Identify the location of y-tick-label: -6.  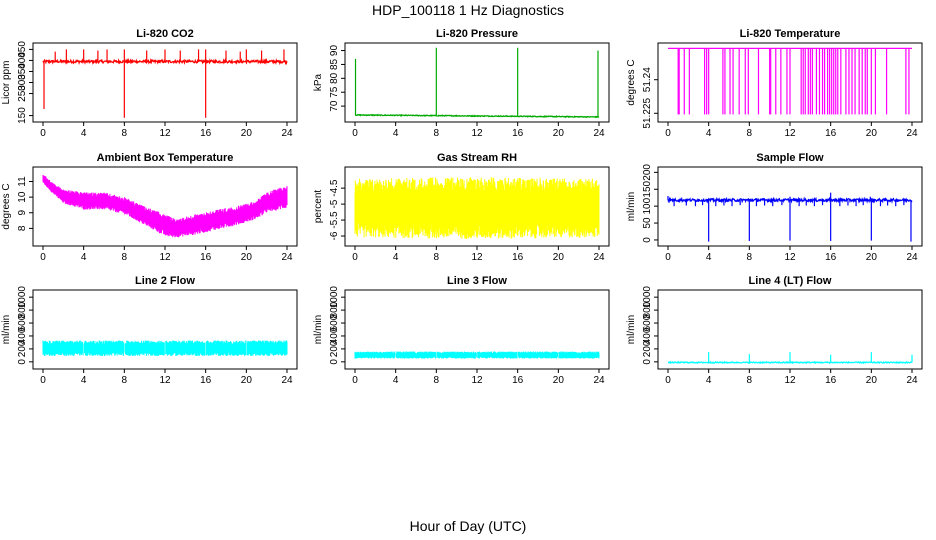
(334, 235).